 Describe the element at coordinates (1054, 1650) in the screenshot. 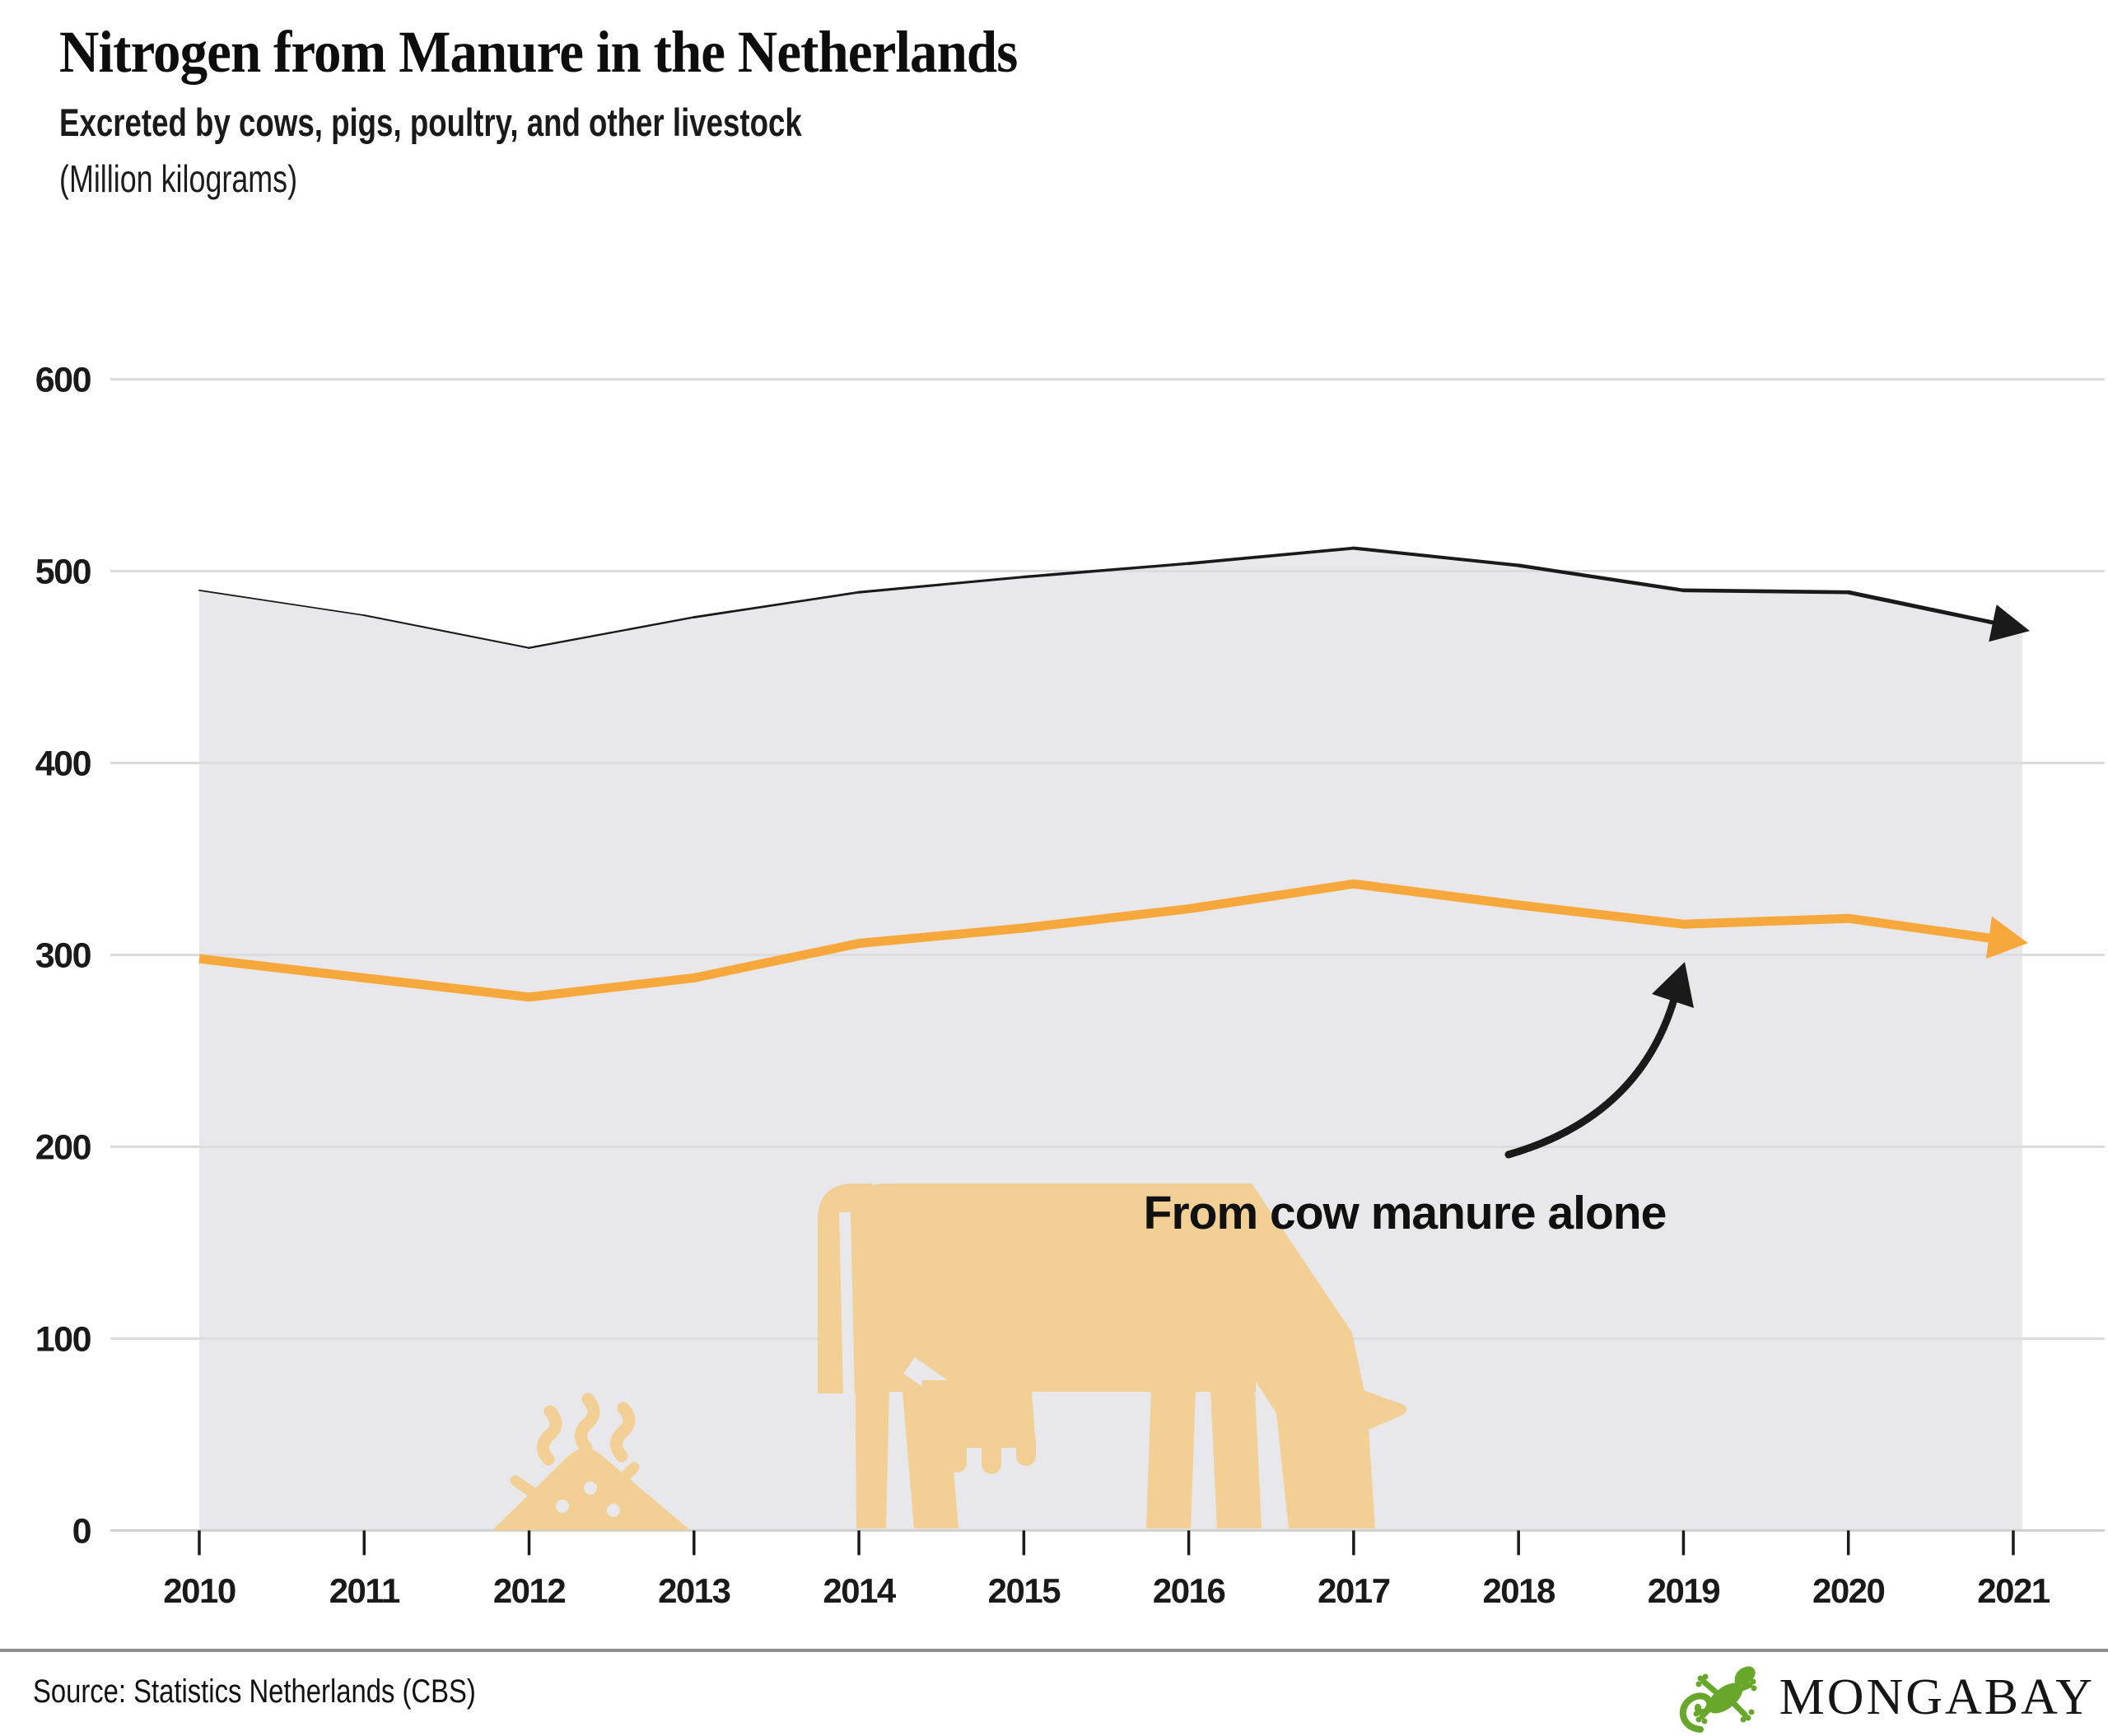

I see `footer-divider` at that location.